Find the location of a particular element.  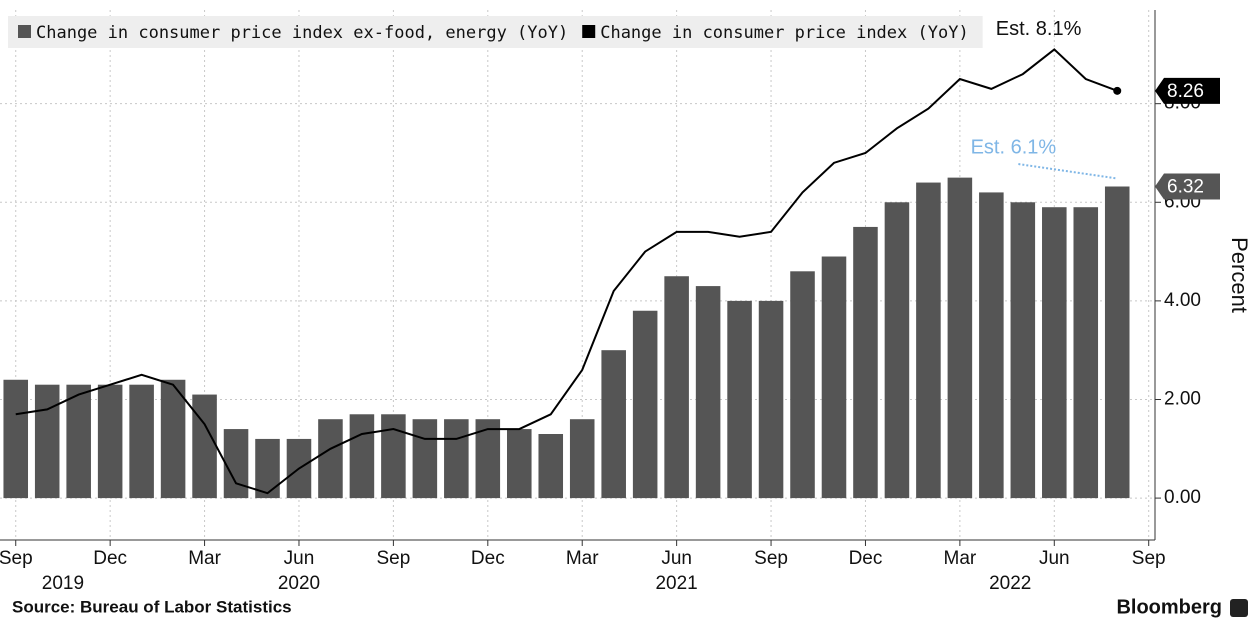

legend-label: Change in consumer price index (YoY) is located at coordinates (784, 33).